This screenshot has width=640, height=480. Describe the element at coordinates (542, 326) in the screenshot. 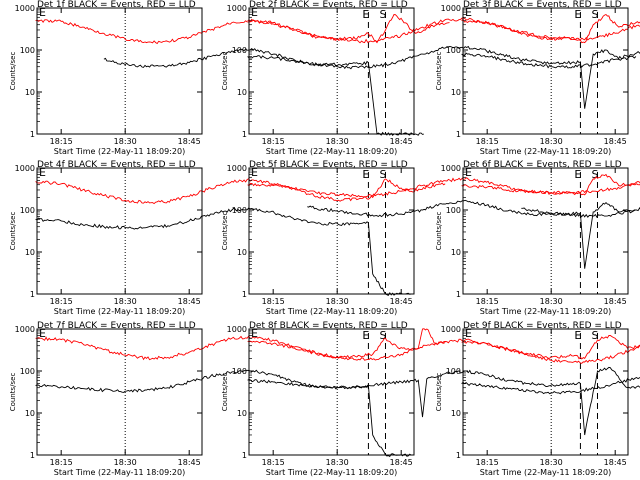

I see `chart-title: Det 9f BLACK = Events, RED = LLD` at that location.